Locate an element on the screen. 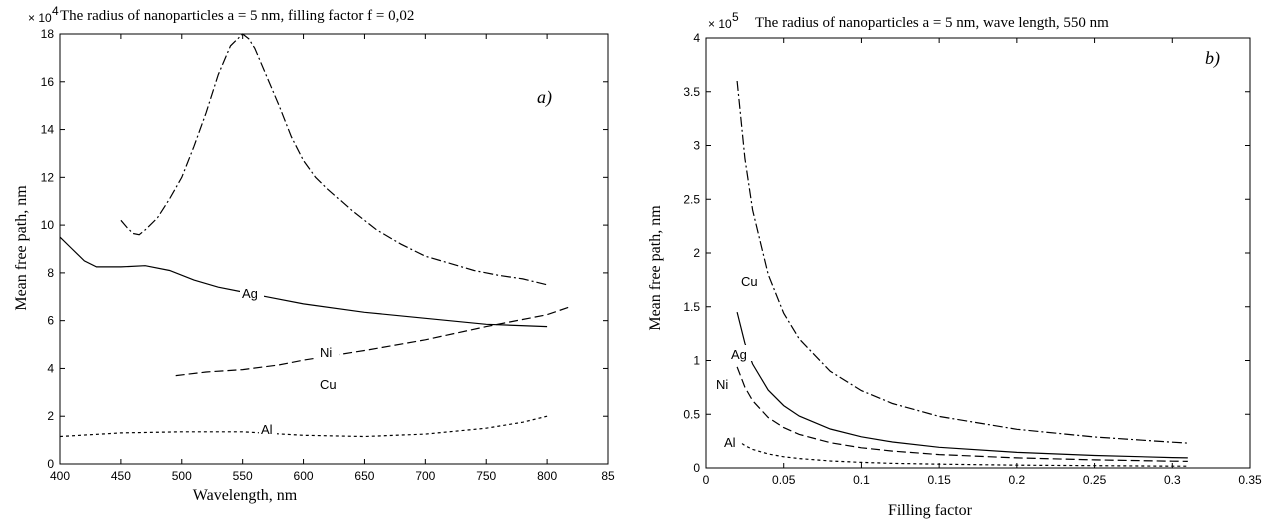 This screenshot has height=522, width=1274. x-tick-label-a-1: 450 is located at coordinates (121, 476).